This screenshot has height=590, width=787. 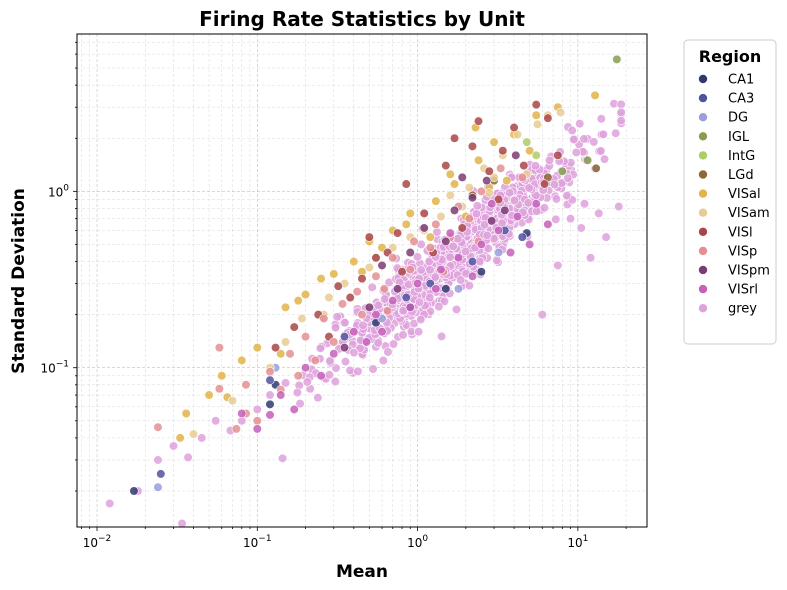 I want to click on y-tick-label: 100, so click(x=58, y=191).